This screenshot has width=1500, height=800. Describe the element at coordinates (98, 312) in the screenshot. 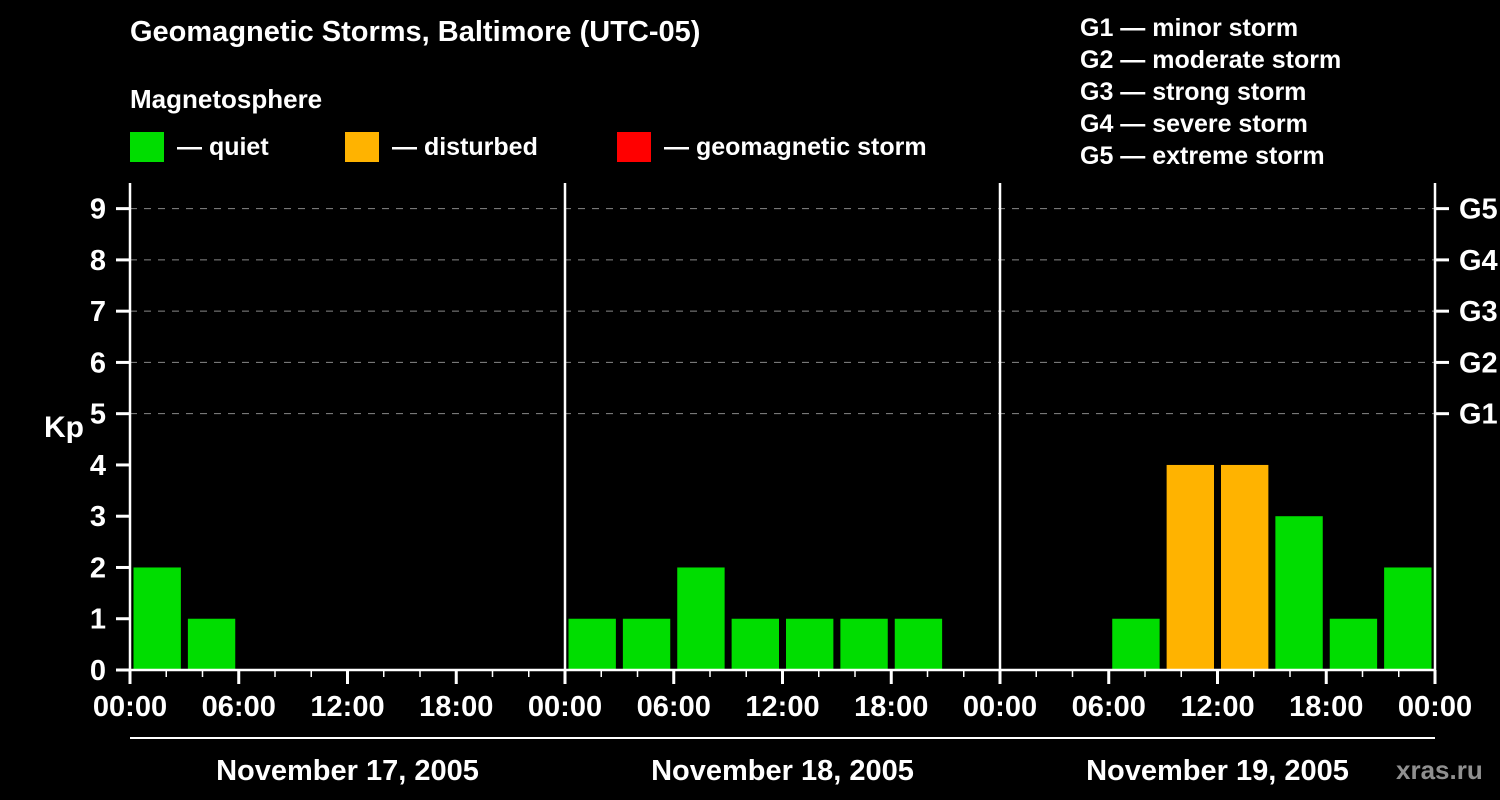

I see `y-tick-label: 7` at that location.